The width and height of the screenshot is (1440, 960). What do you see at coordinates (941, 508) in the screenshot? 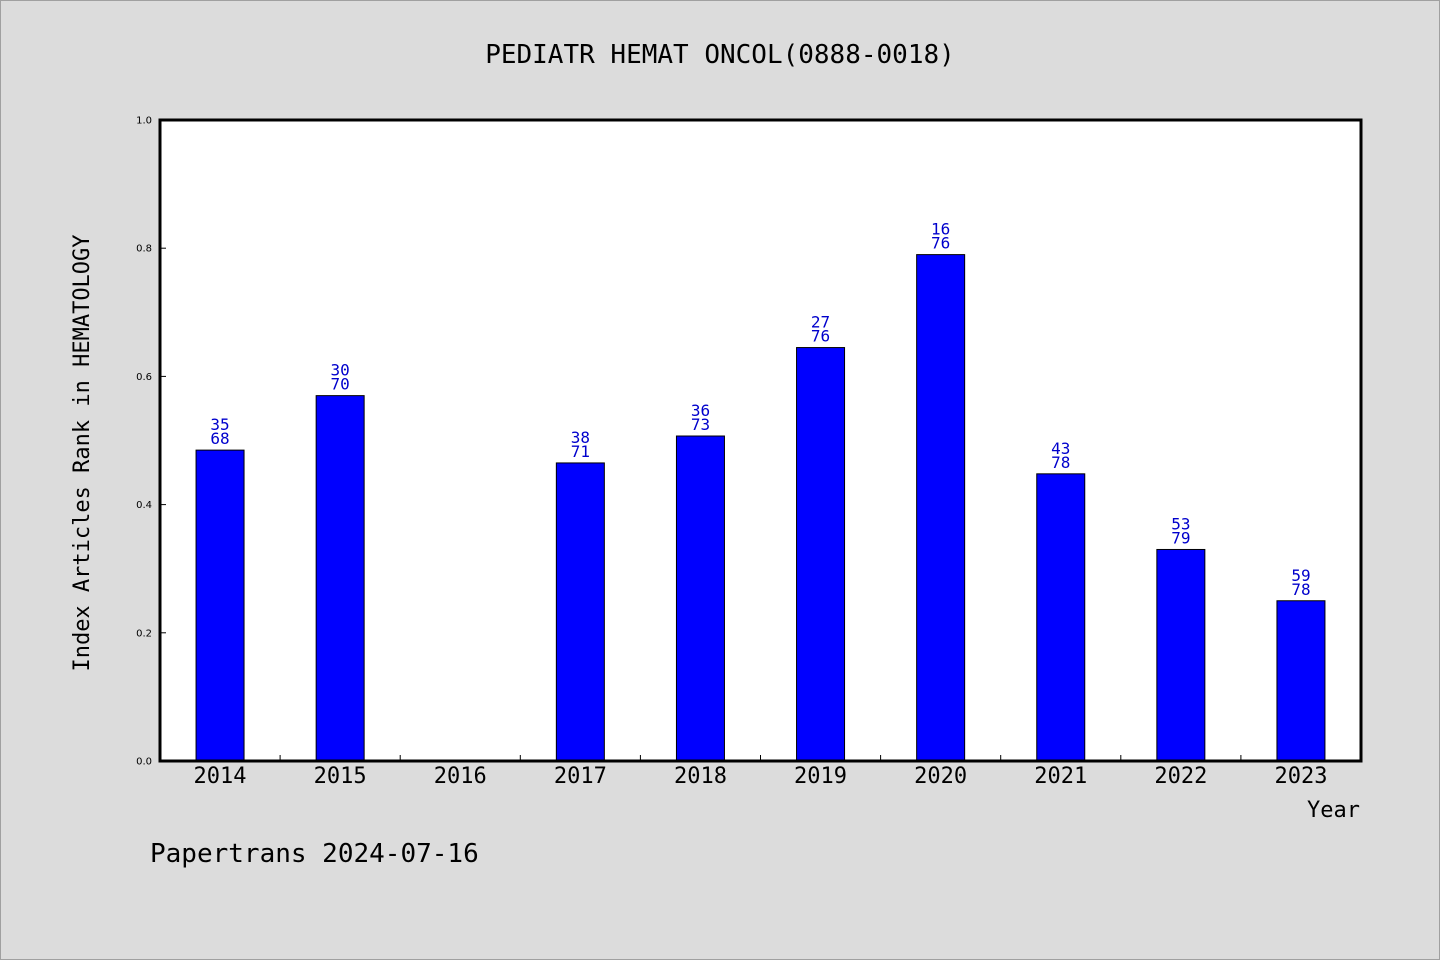
I see `bar-2020` at bounding box center [941, 508].